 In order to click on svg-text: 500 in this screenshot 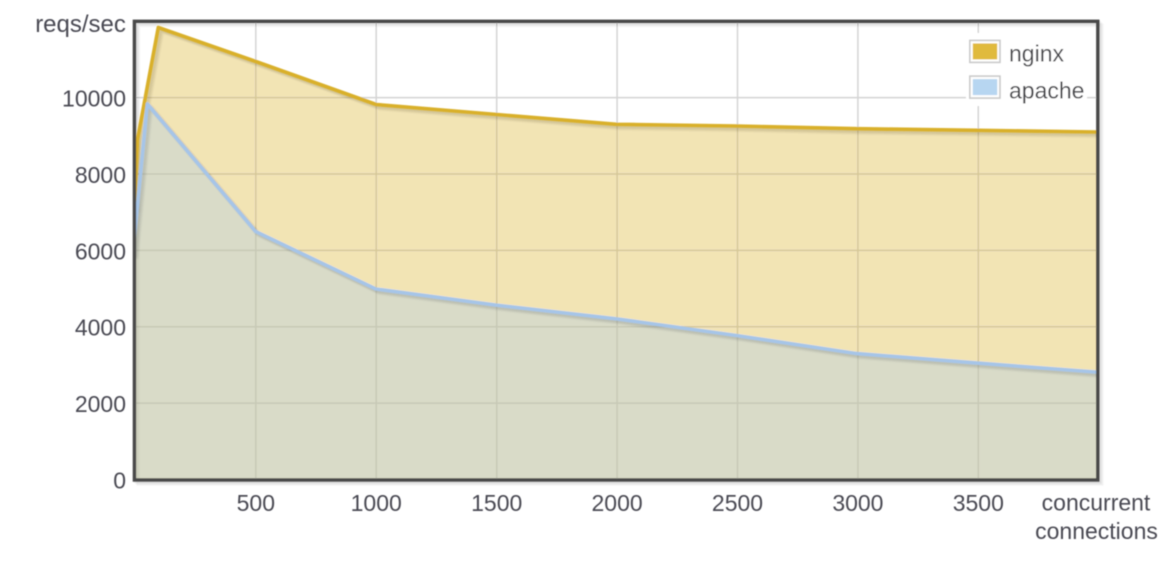, I will do `click(256, 503)`.